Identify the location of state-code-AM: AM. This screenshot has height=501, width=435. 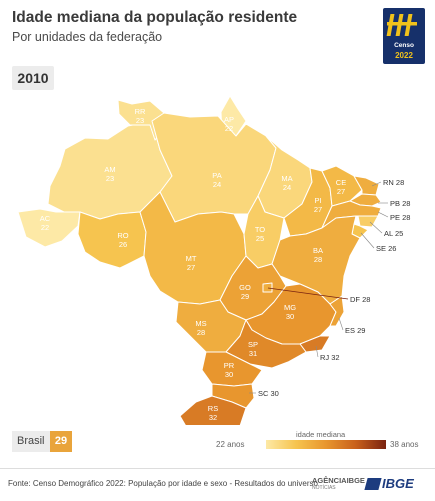
(109, 169).